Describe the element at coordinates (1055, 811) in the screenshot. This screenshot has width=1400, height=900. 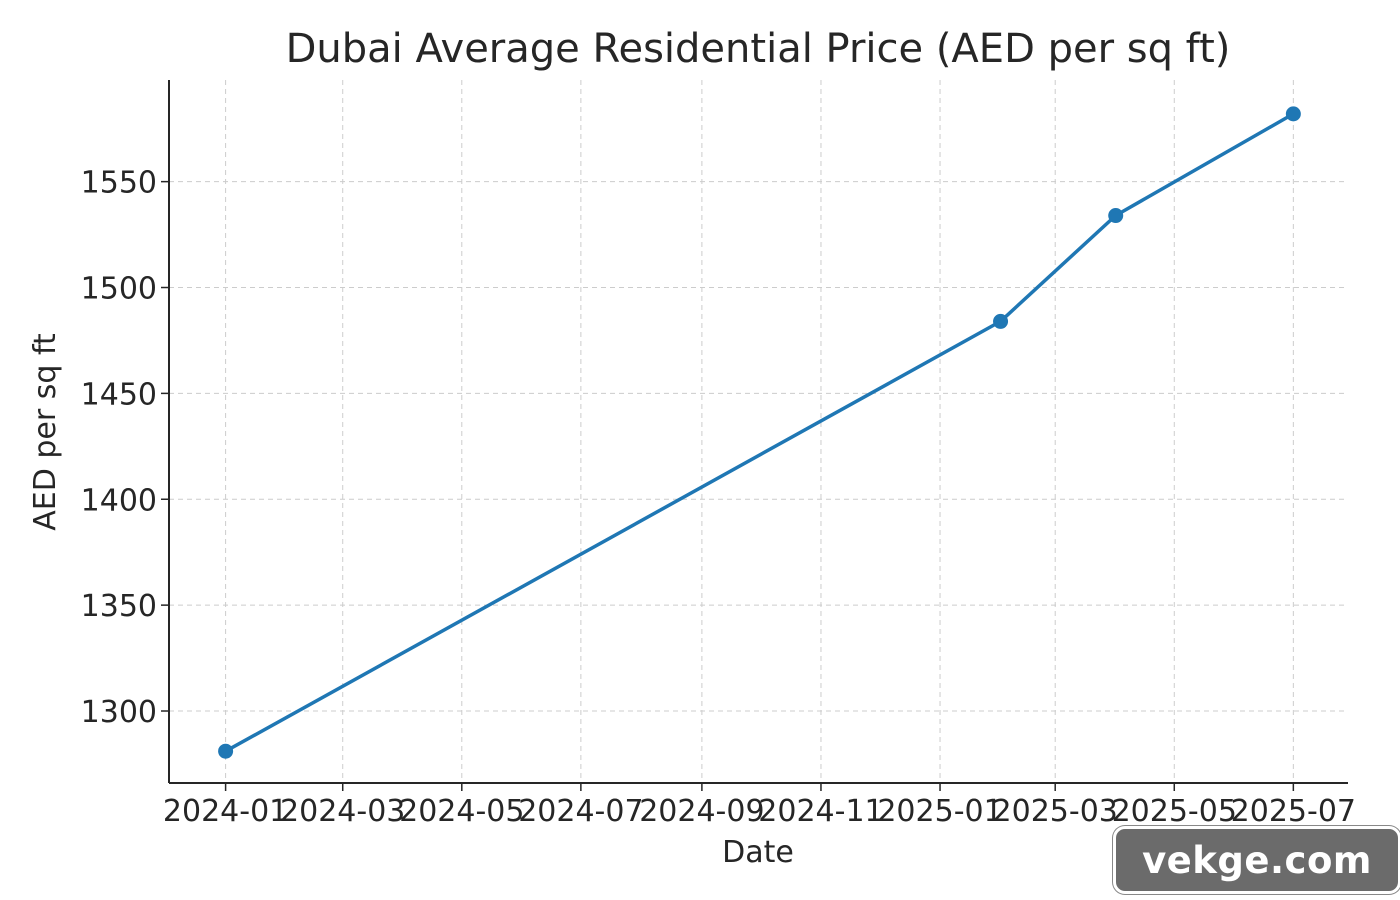
I see `x-tick-label: 2025-03` at that location.